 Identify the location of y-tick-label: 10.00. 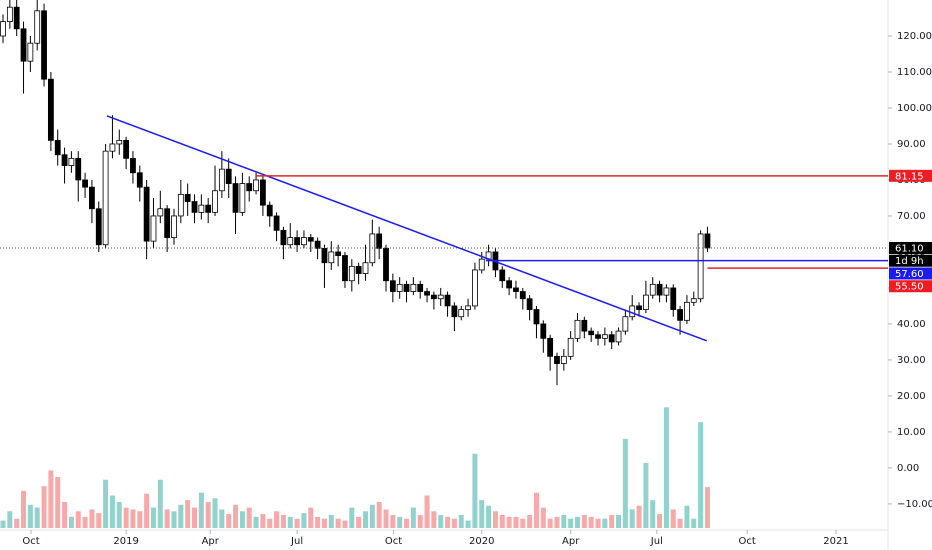
(911, 432).